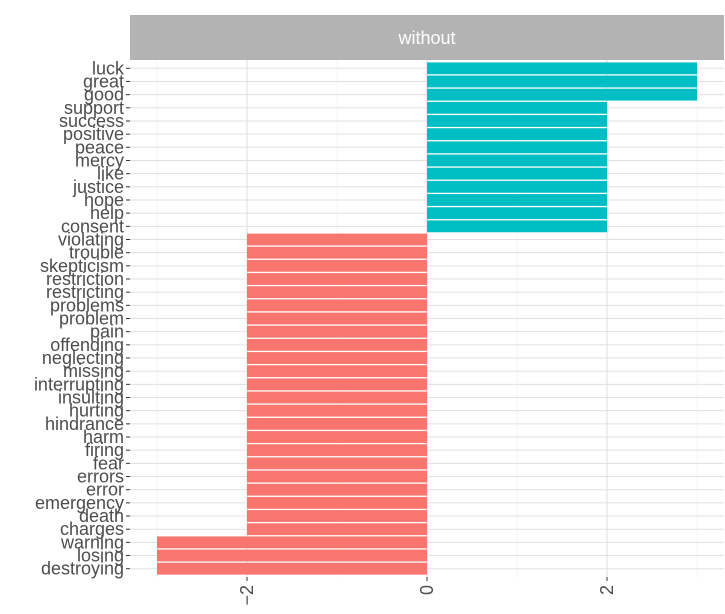 The width and height of the screenshot is (725, 614). I want to click on bar-trouble, so click(337, 252).